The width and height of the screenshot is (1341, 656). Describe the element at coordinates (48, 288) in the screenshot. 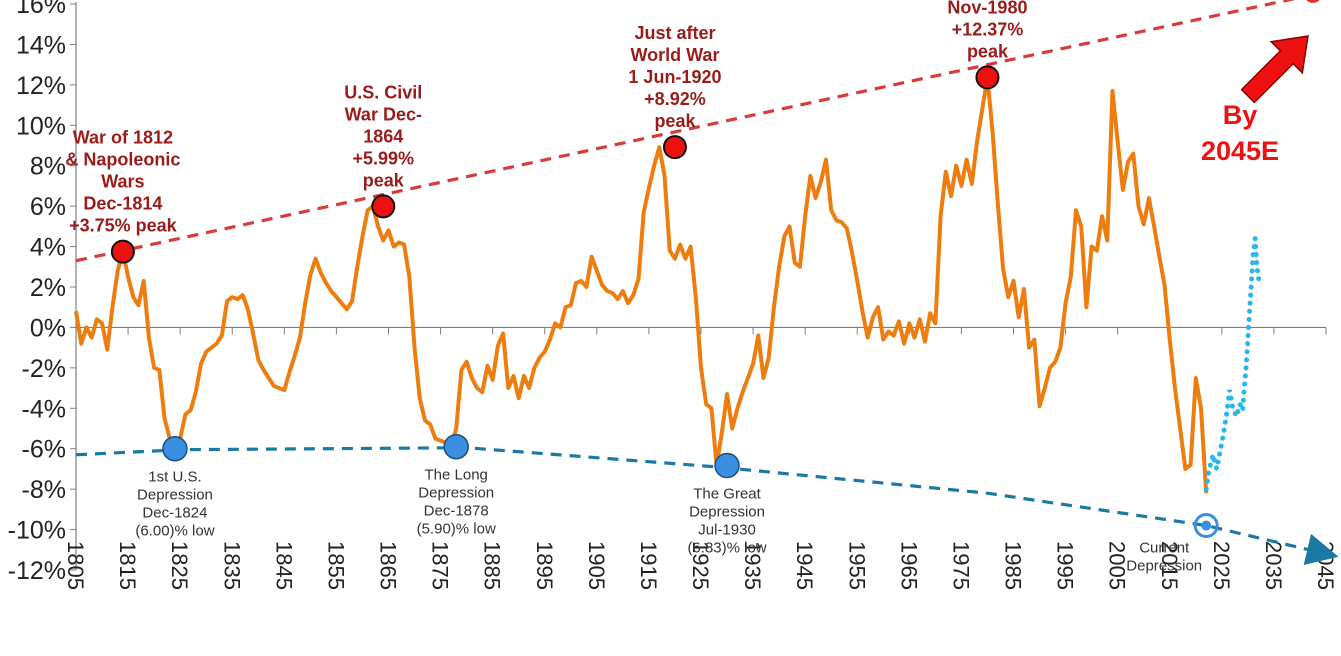

I see `y-tick-label: 2%` at that location.